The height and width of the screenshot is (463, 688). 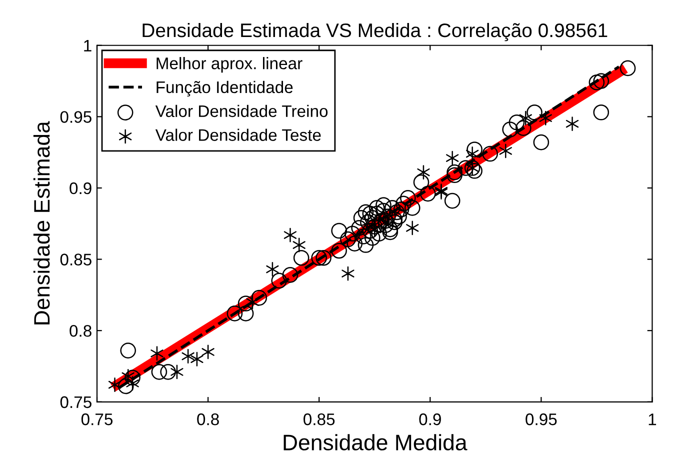 What do you see at coordinates (652, 420) in the screenshot?
I see `x-tick-label: 1` at bounding box center [652, 420].